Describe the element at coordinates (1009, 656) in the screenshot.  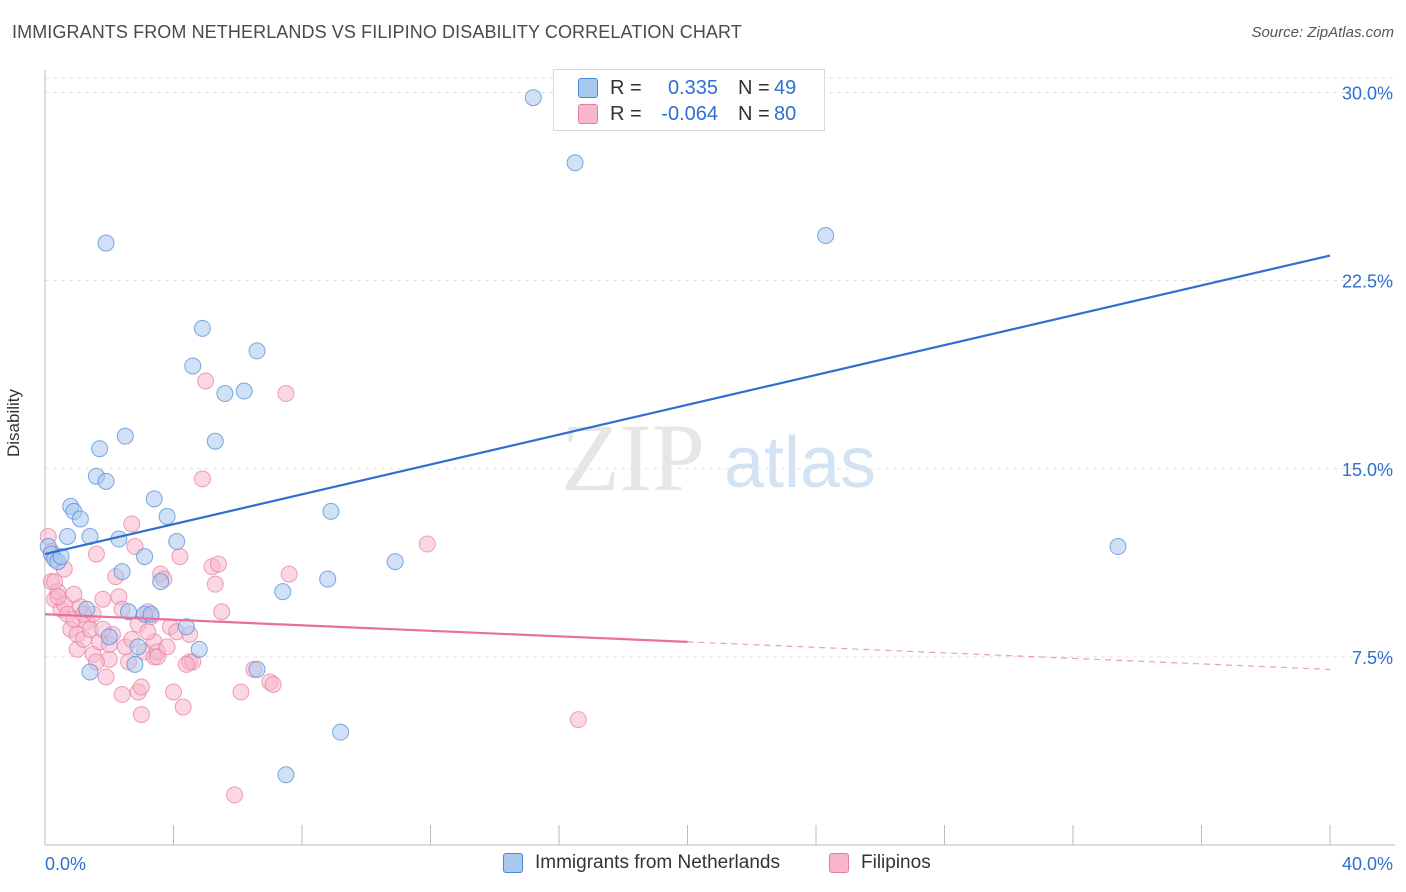
I see `trend-line-filipinos-dashed` at that location.